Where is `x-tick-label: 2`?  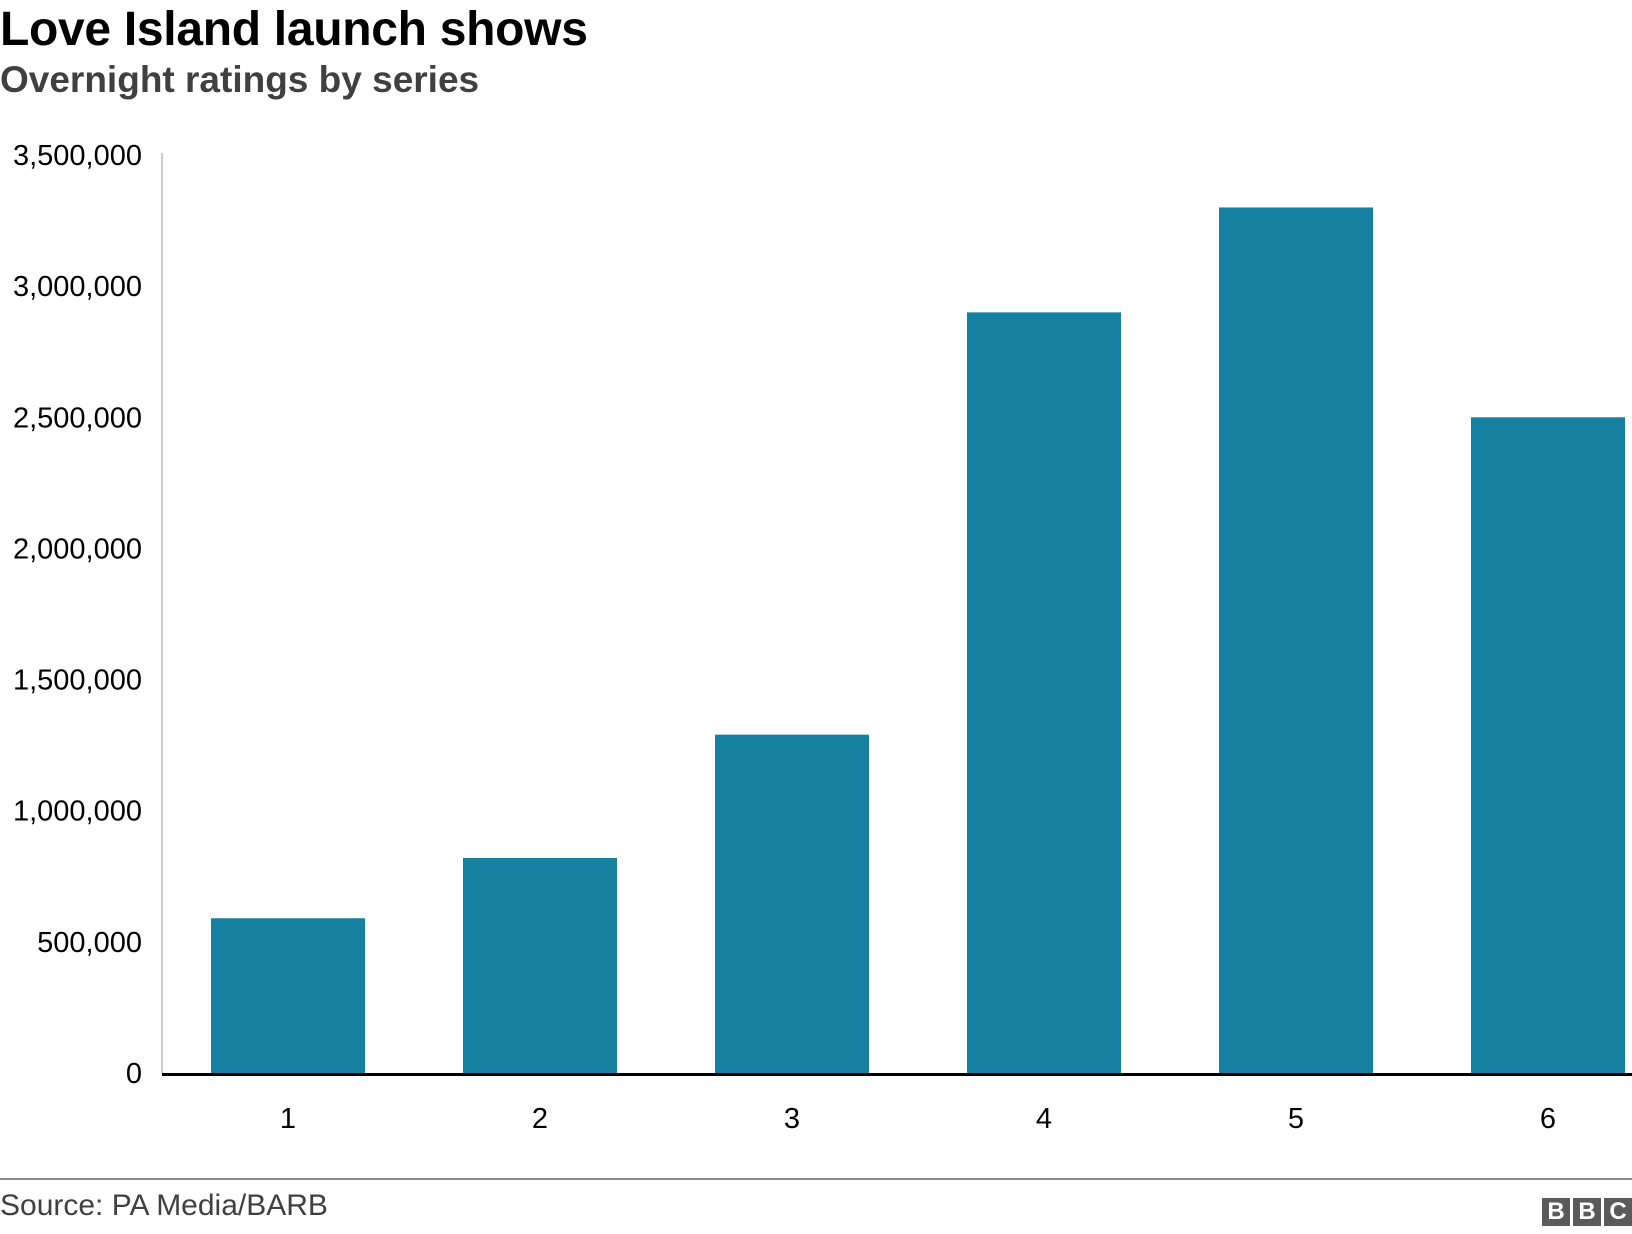 x-tick-label: 2 is located at coordinates (540, 1119).